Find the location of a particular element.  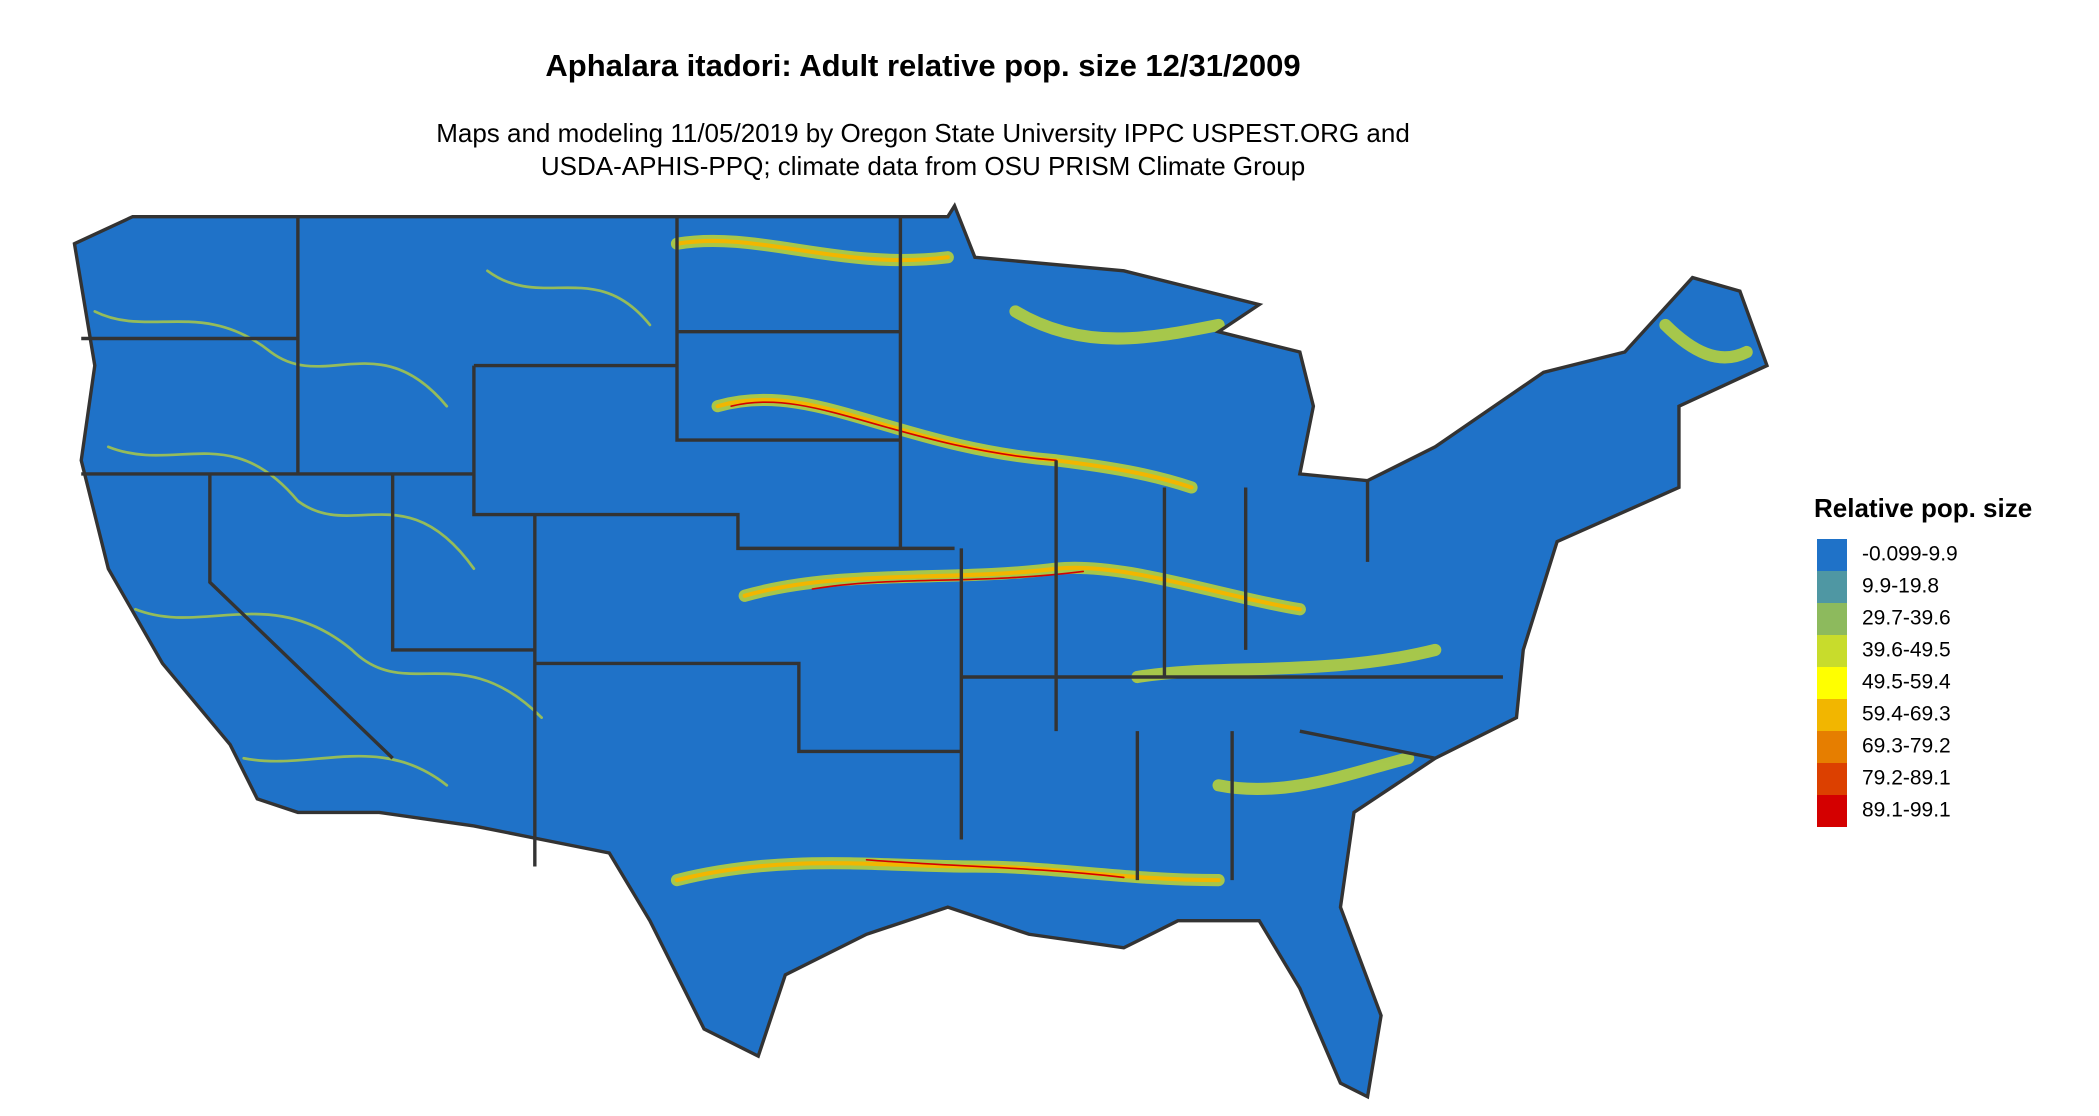

legend-label: 89.1-99.1 is located at coordinates (1906, 810).